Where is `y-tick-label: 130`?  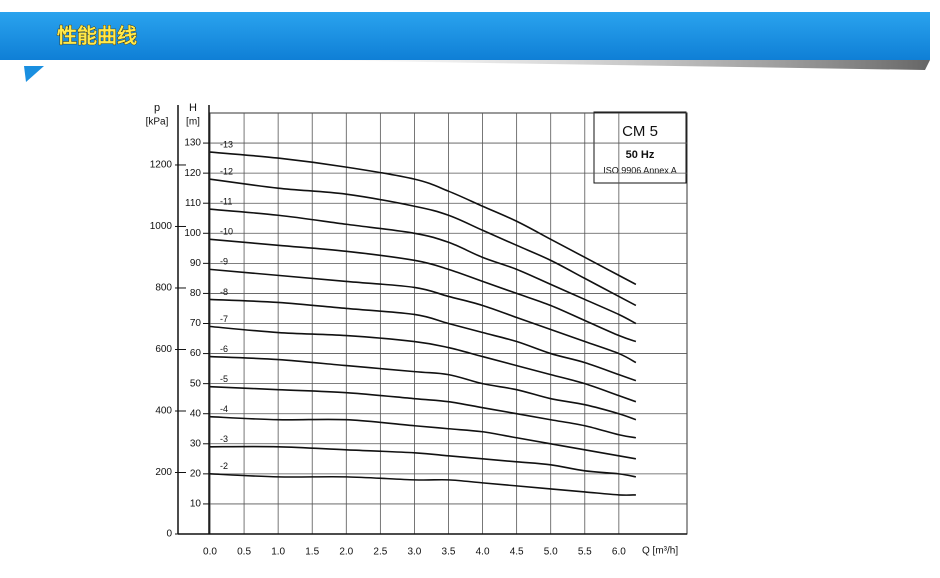 y-tick-label: 130 is located at coordinates (192, 143).